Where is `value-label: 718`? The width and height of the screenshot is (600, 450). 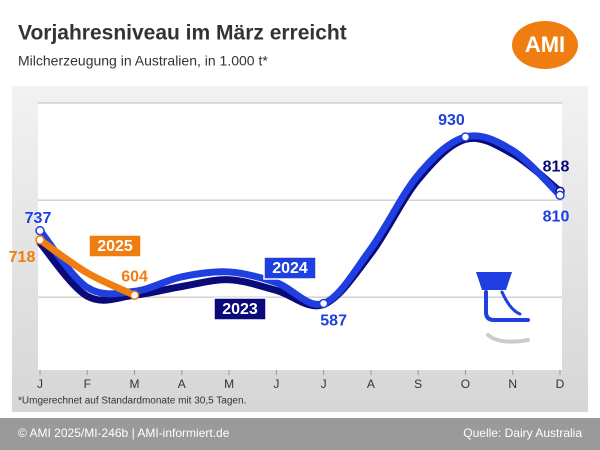 value-label: 718 is located at coordinates (22, 257).